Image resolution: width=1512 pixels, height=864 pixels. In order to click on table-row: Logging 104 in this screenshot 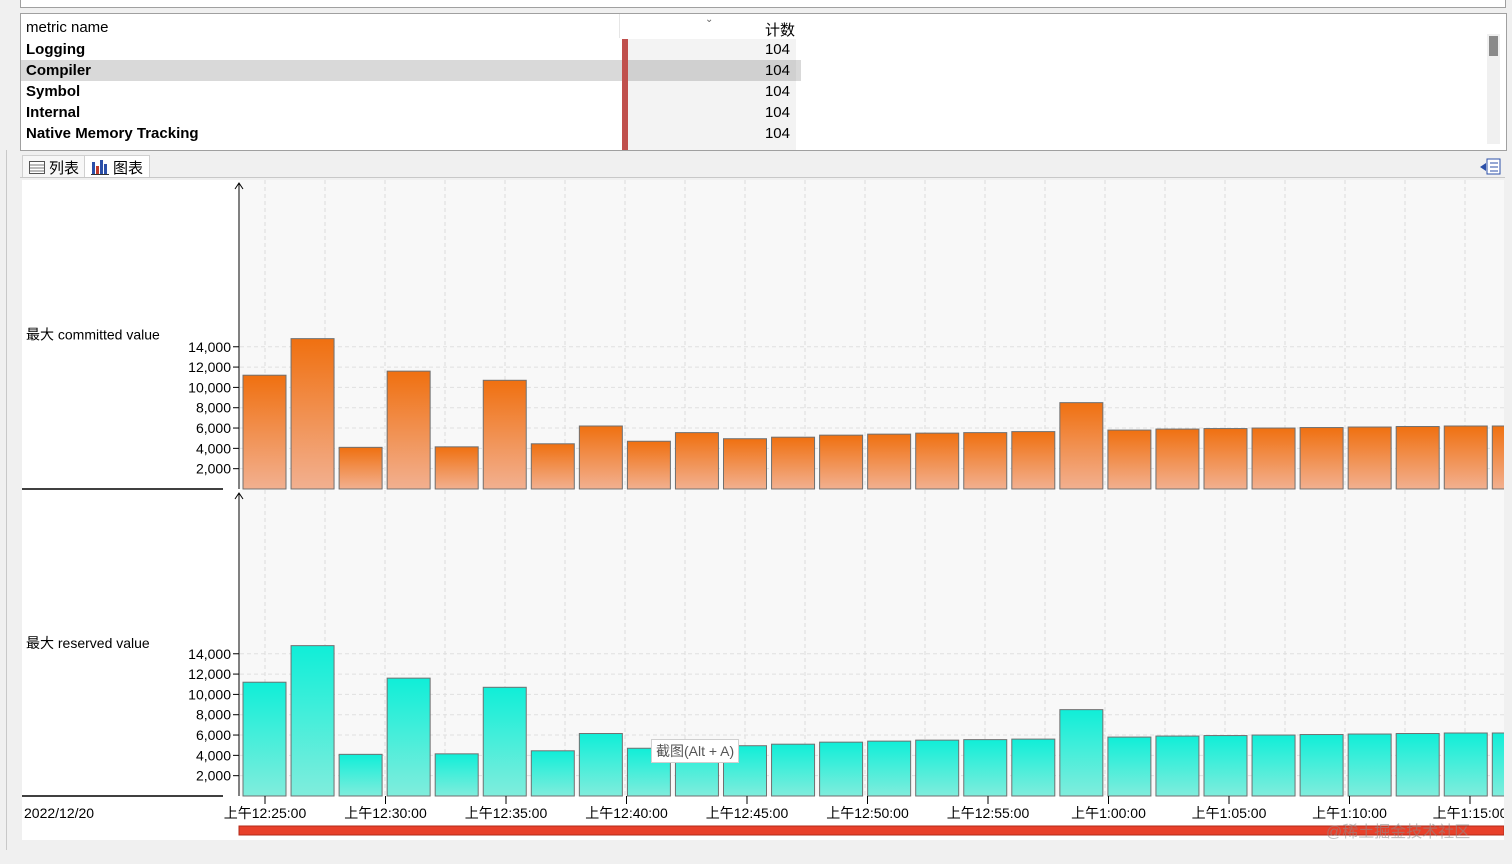, I will do `click(411, 49)`.